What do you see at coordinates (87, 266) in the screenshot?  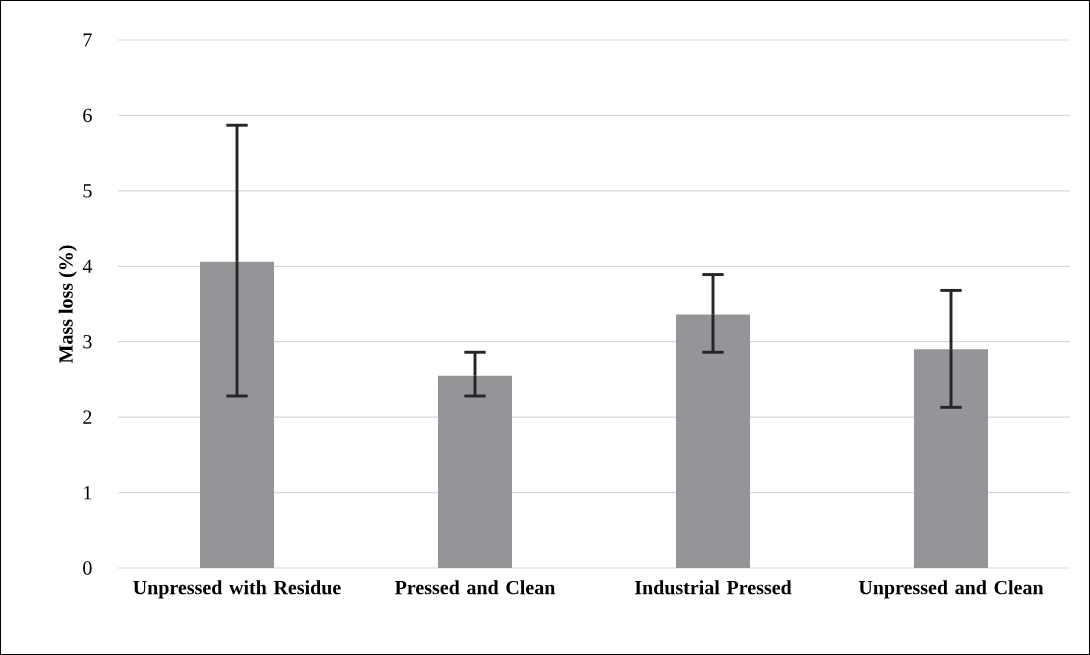 I see `y-tick-label: 4` at bounding box center [87, 266].